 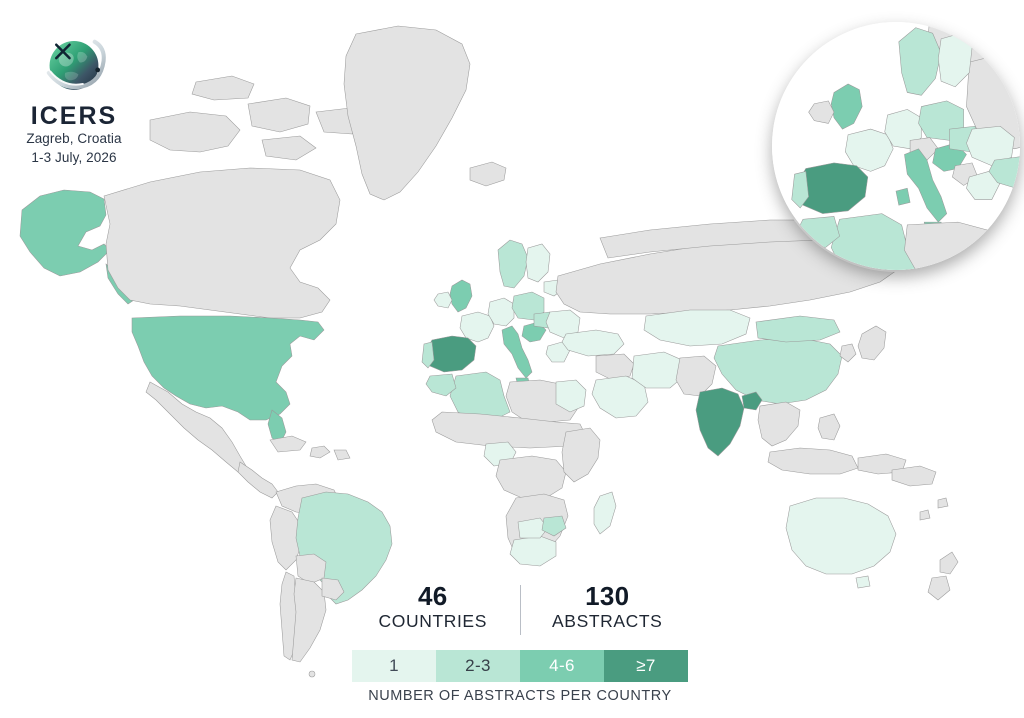 What do you see at coordinates (903, 196) in the screenshot?
I see `inset-sardinia` at bounding box center [903, 196].